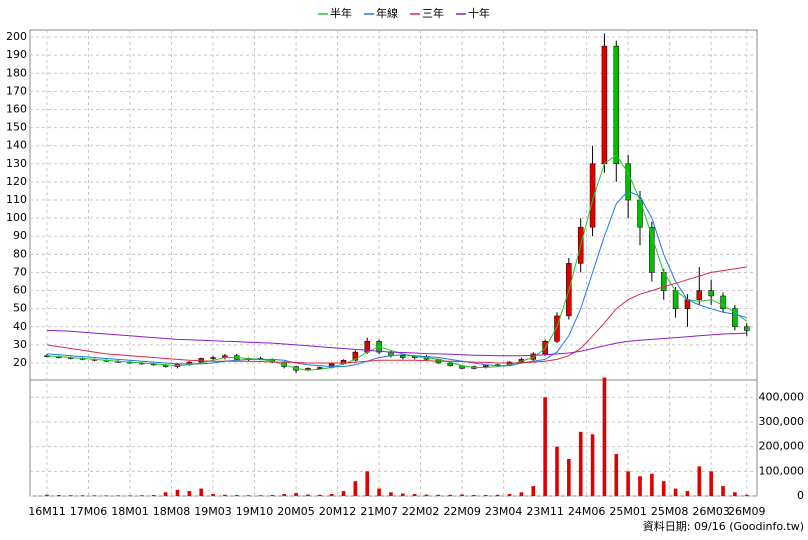 The height and width of the screenshot is (540, 808). What do you see at coordinates (433, 13) in the screenshot?
I see `legend-label: 三年` at bounding box center [433, 13].